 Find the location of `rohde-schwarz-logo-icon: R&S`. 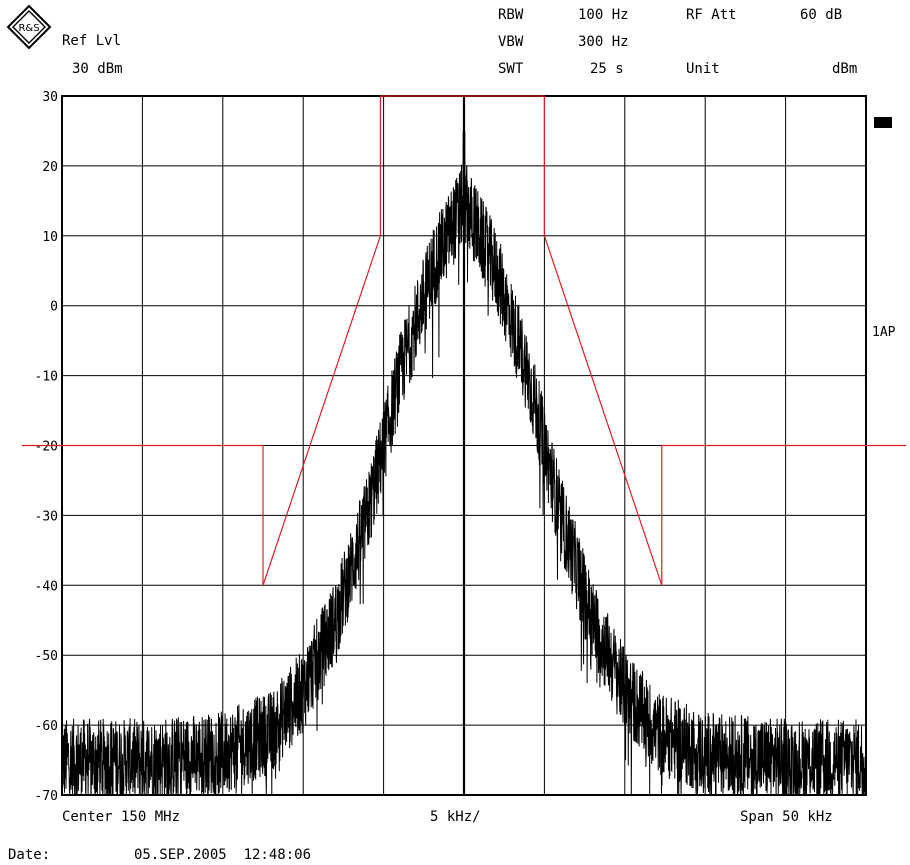

rohde-schwarz-logo-icon: R&S is located at coordinates (29, 27).